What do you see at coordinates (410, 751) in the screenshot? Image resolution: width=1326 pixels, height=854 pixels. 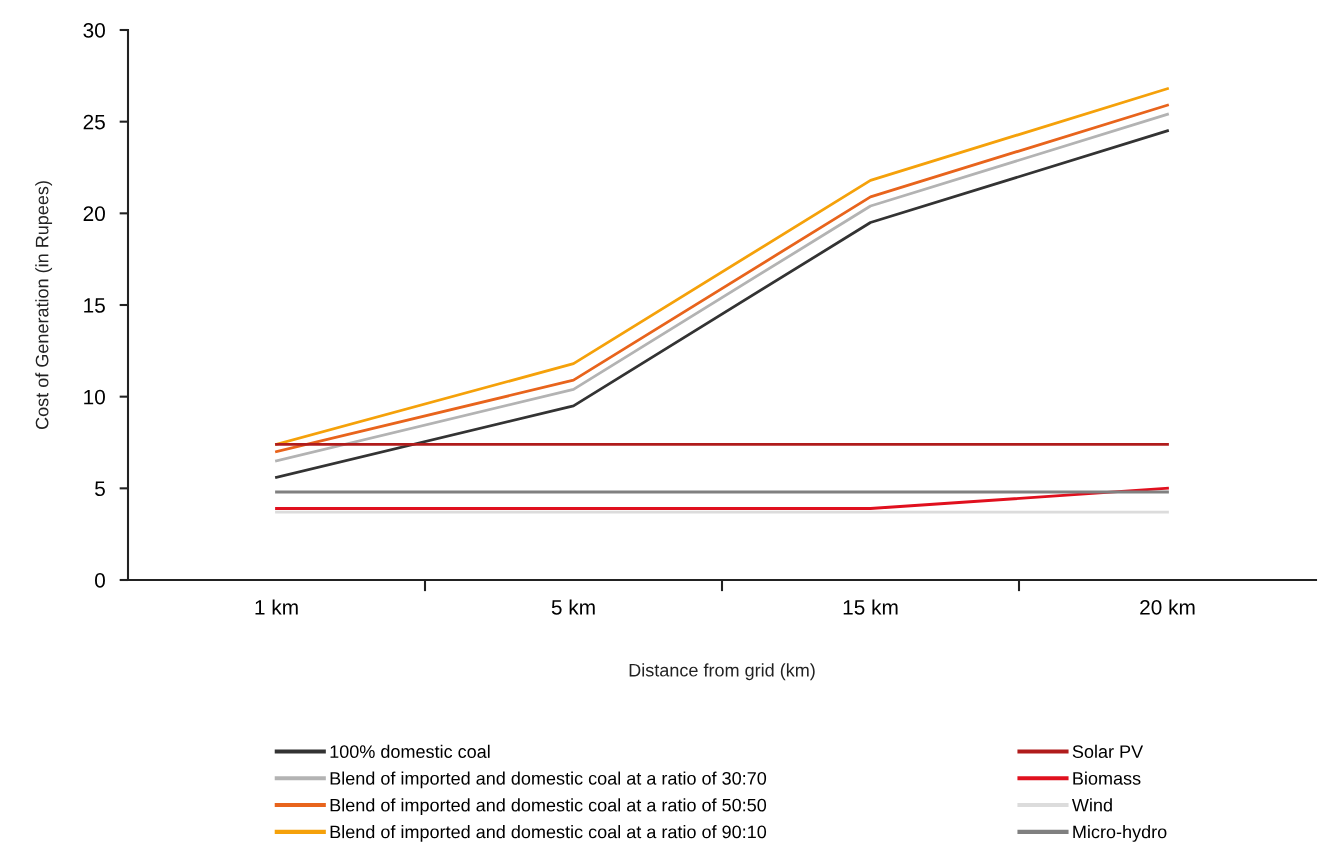 I see `legend-label: 100% domestic coal` at bounding box center [410, 751].